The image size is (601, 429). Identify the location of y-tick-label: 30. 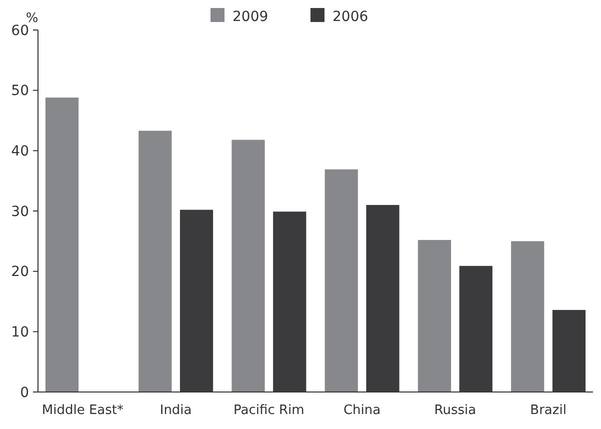
(20, 212).